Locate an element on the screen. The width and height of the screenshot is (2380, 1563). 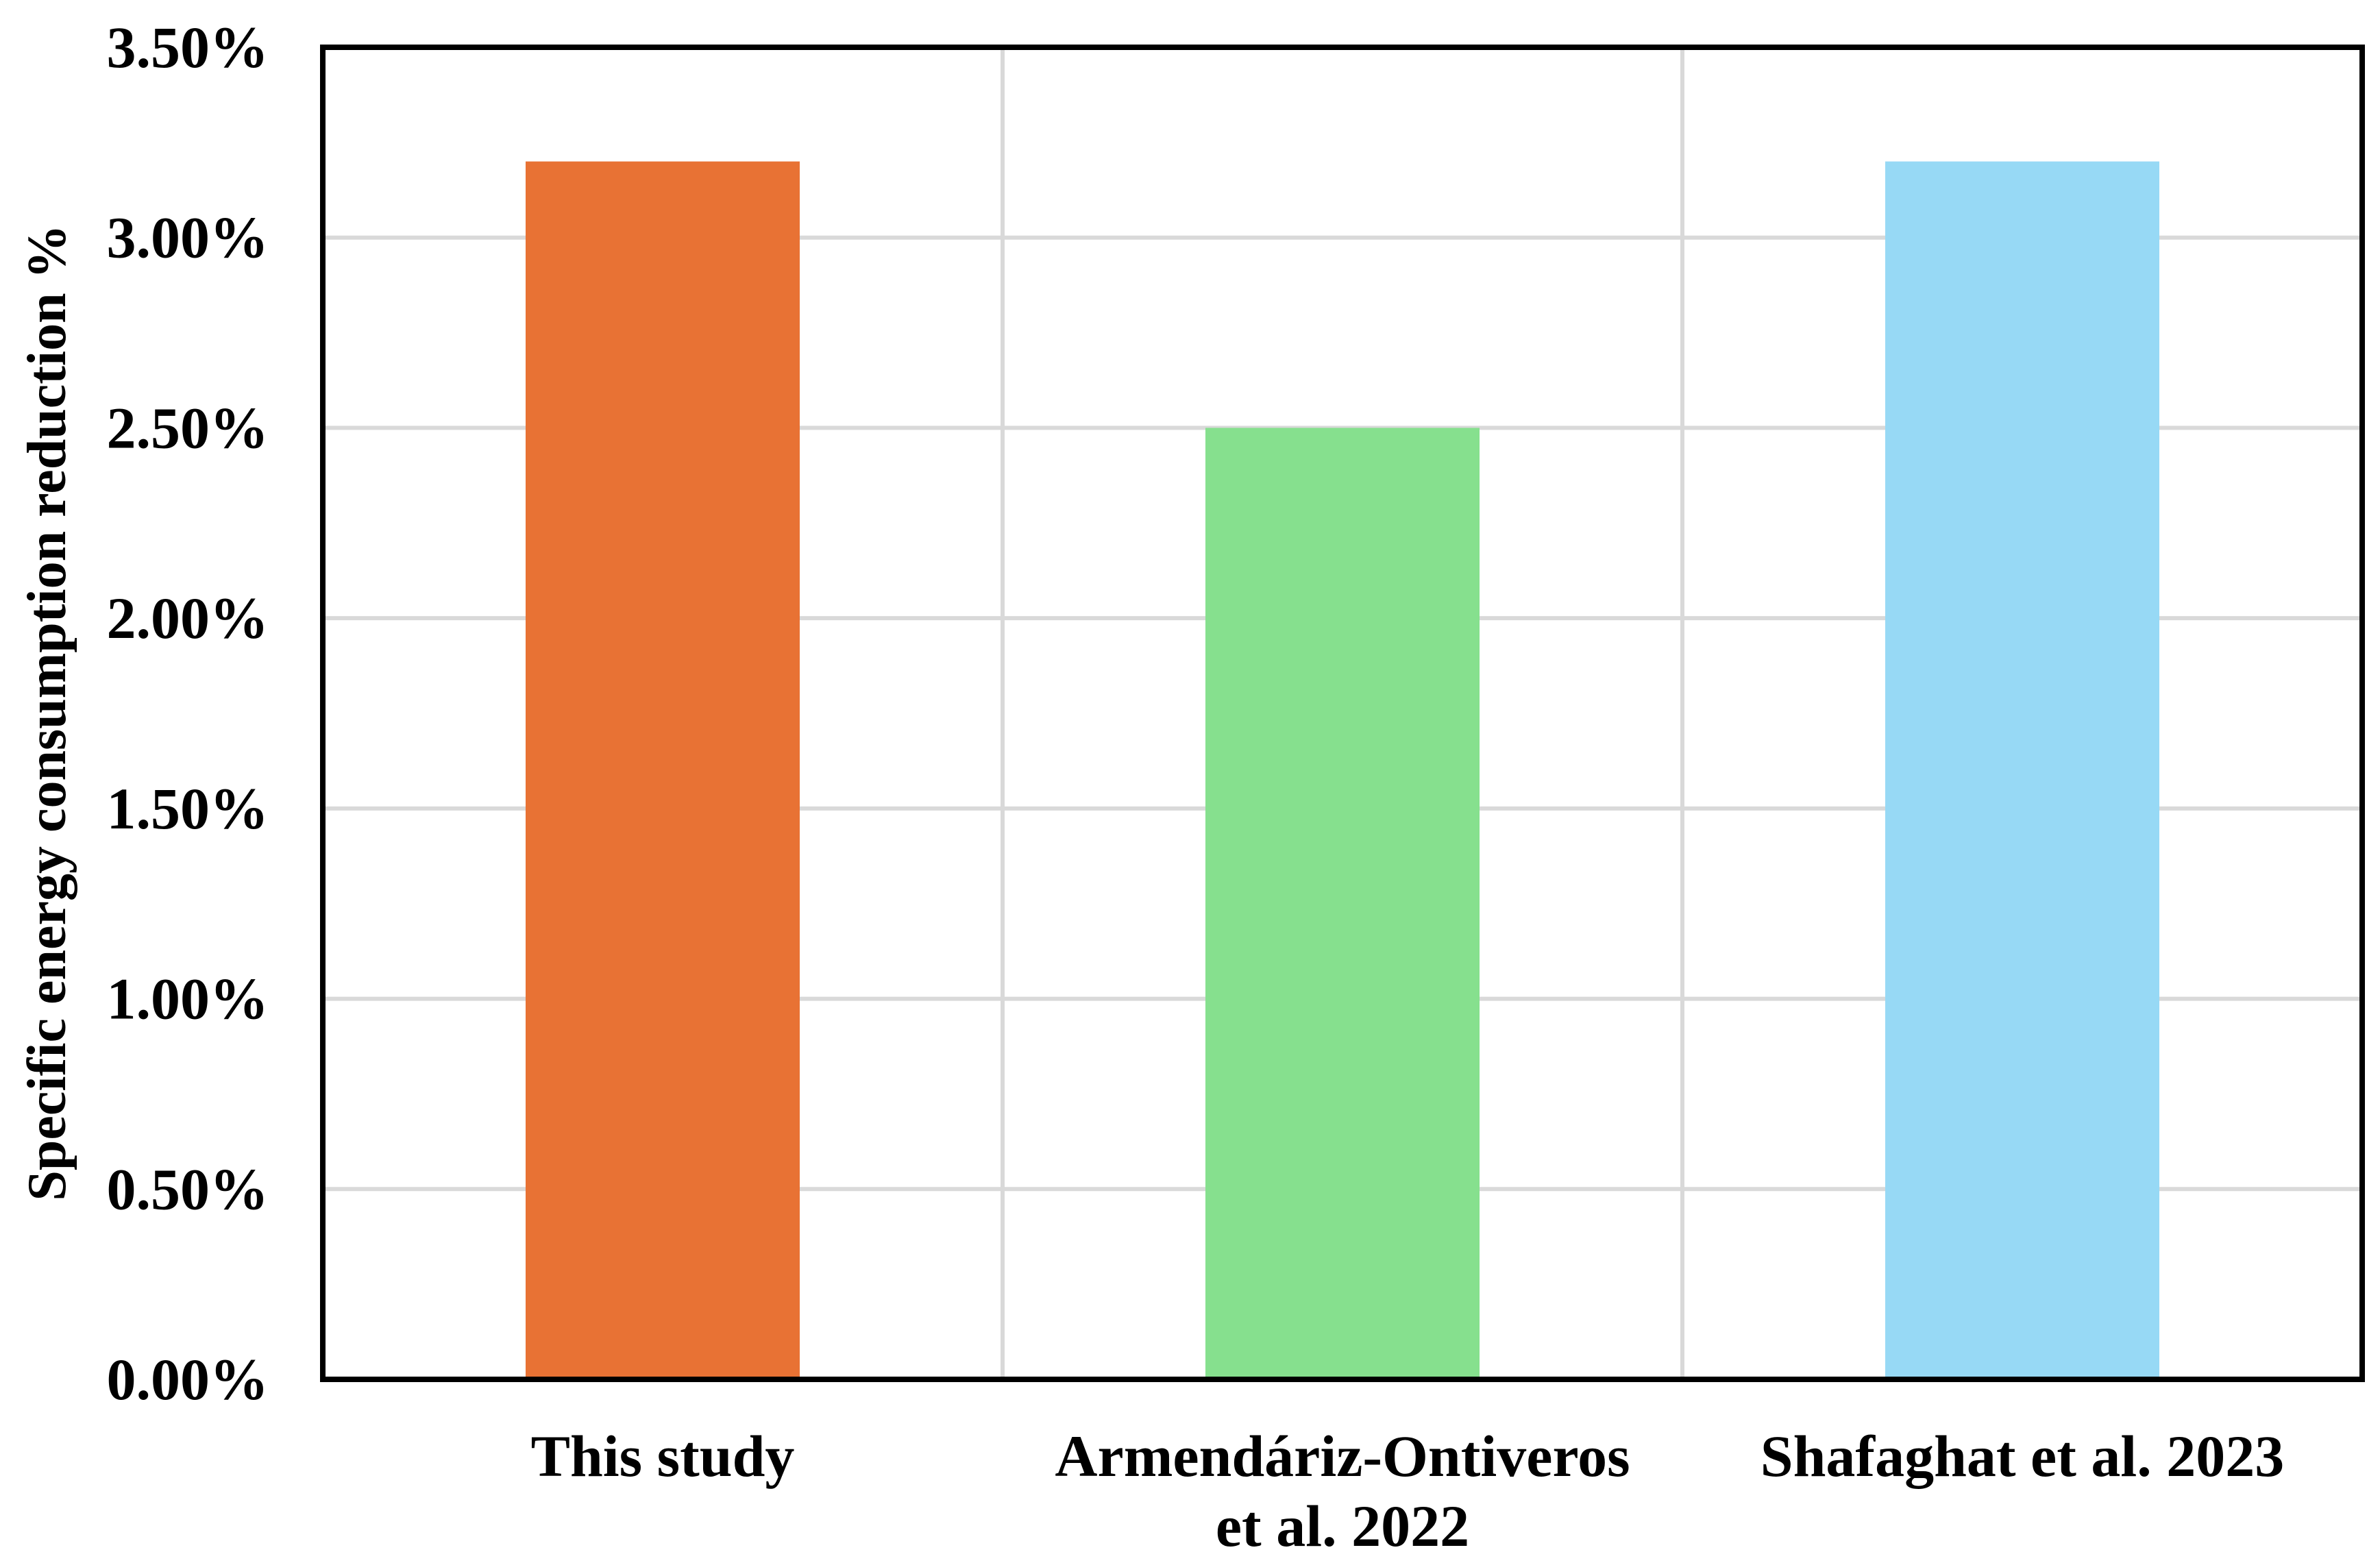
y-tick-label: 0.00% is located at coordinates (188, 1379).